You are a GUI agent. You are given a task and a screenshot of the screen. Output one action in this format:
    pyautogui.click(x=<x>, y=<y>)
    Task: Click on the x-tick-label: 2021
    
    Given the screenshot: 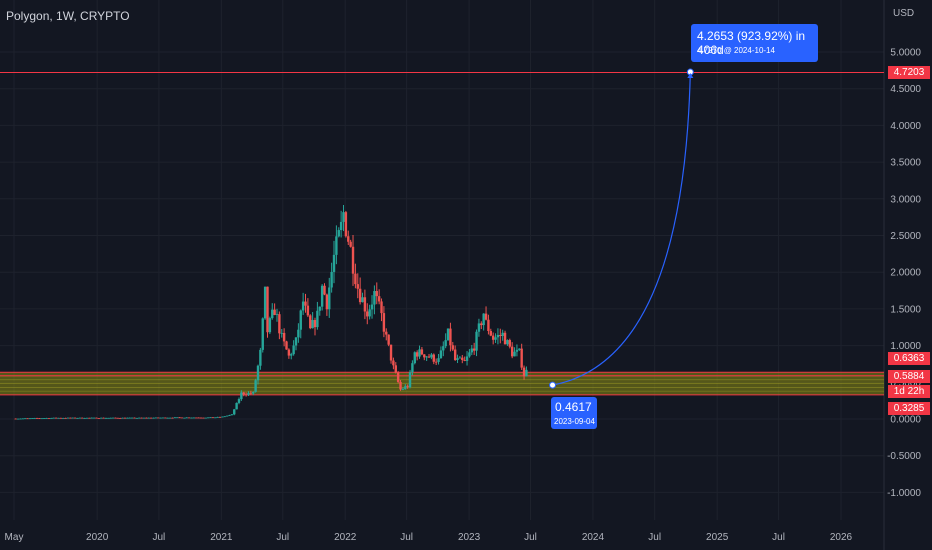 What is the action you would take?
    pyautogui.click(x=221, y=537)
    